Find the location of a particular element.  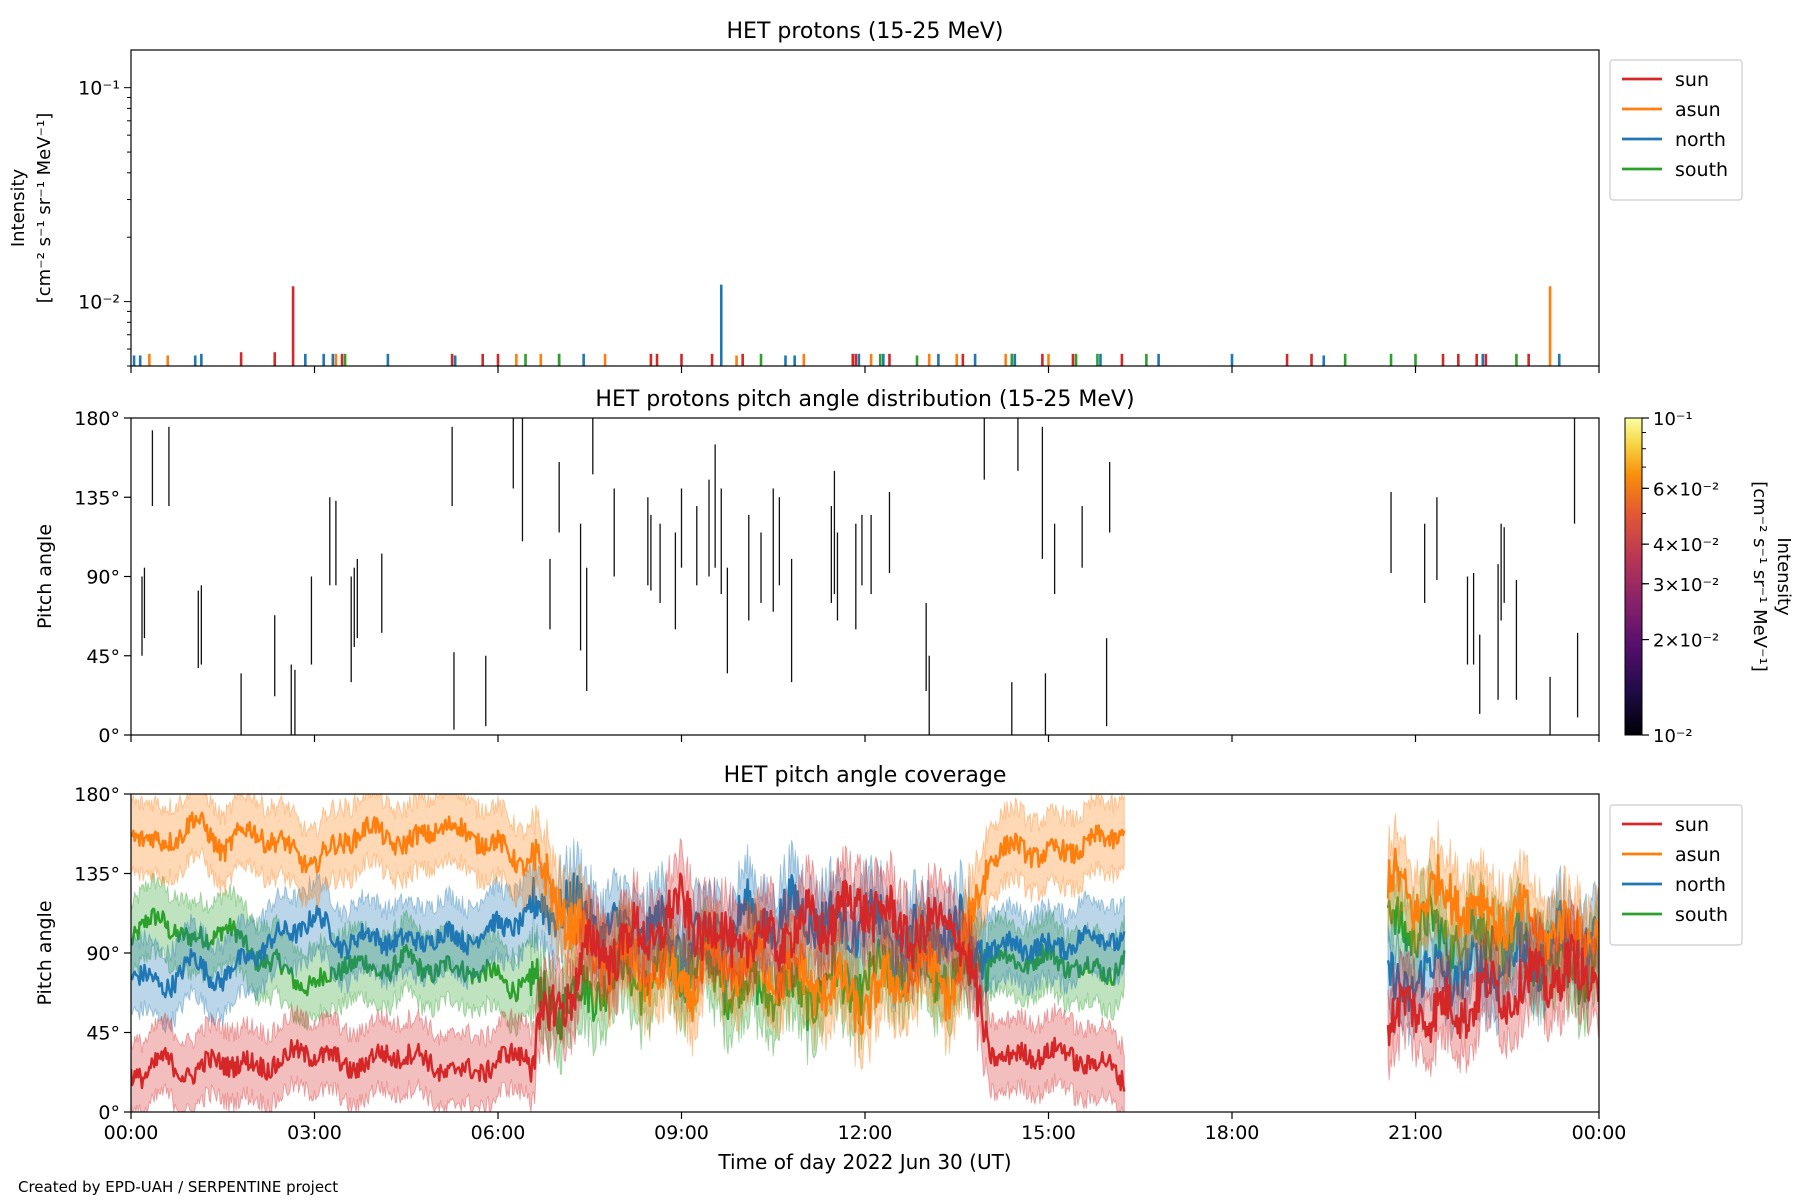

x-axis-label: Time of day 2022 Jun 30 (UT) is located at coordinates (864, 1162).